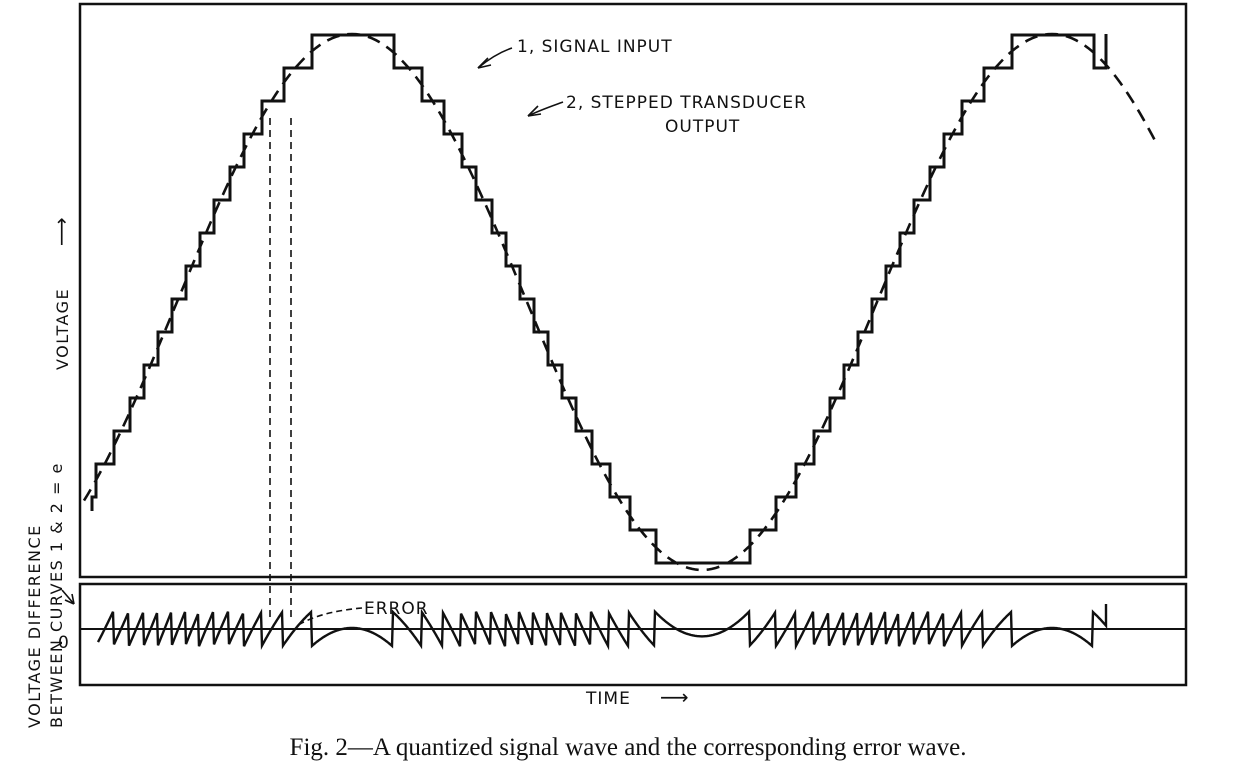 Image resolution: width=1256 pixels, height=782 pixels. What do you see at coordinates (495, 58) in the screenshot?
I see `signal-input-leader` at bounding box center [495, 58].